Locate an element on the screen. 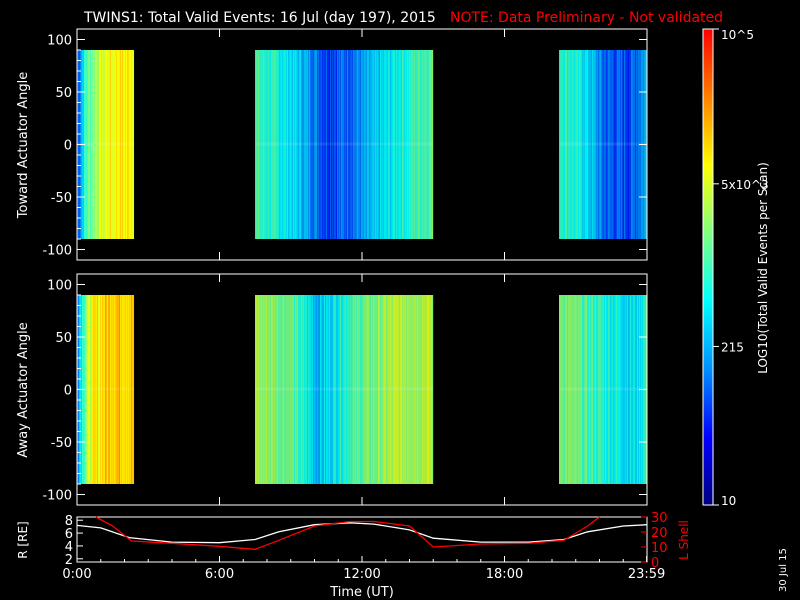 The width and height of the screenshot is (800, 600). y-tick-label: 0 is located at coordinates (68, 391).